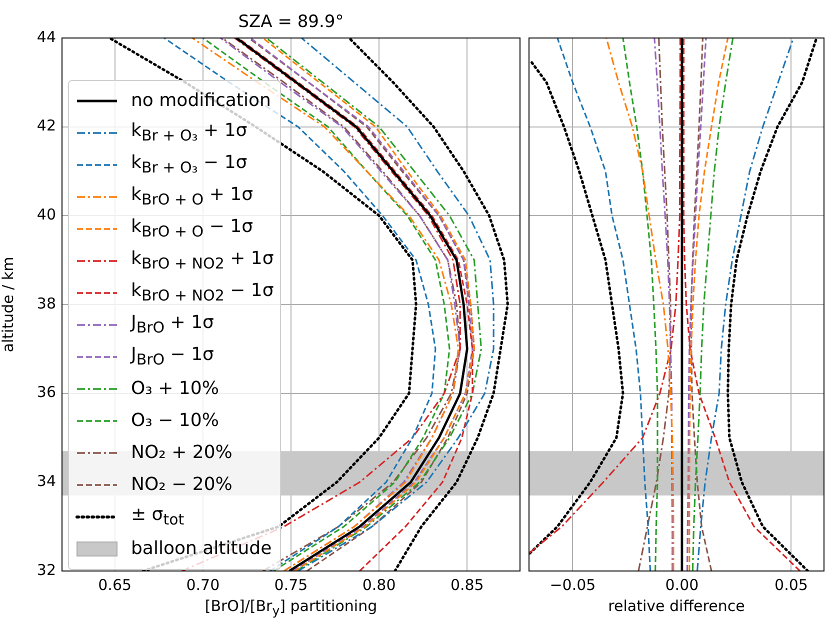  Describe the element at coordinates (291, 585) in the screenshot. I see `x-tick-label: 0.75` at that location.